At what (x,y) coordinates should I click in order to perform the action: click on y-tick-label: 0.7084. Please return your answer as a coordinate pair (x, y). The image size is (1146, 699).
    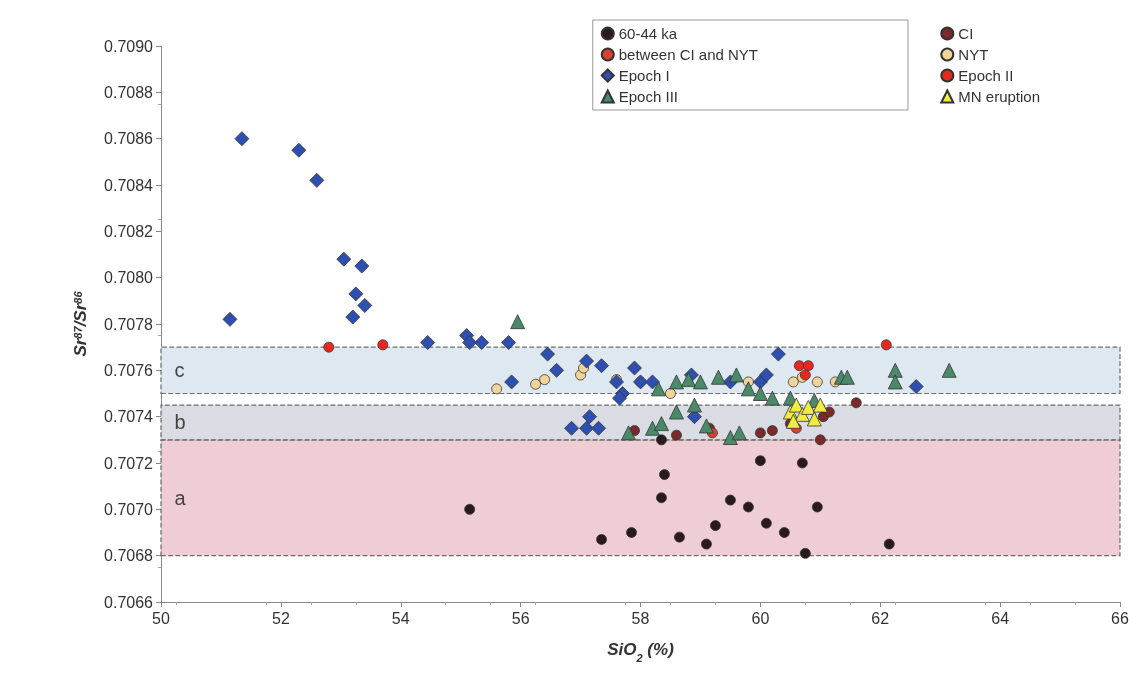
    Looking at the image, I should click on (129, 185).